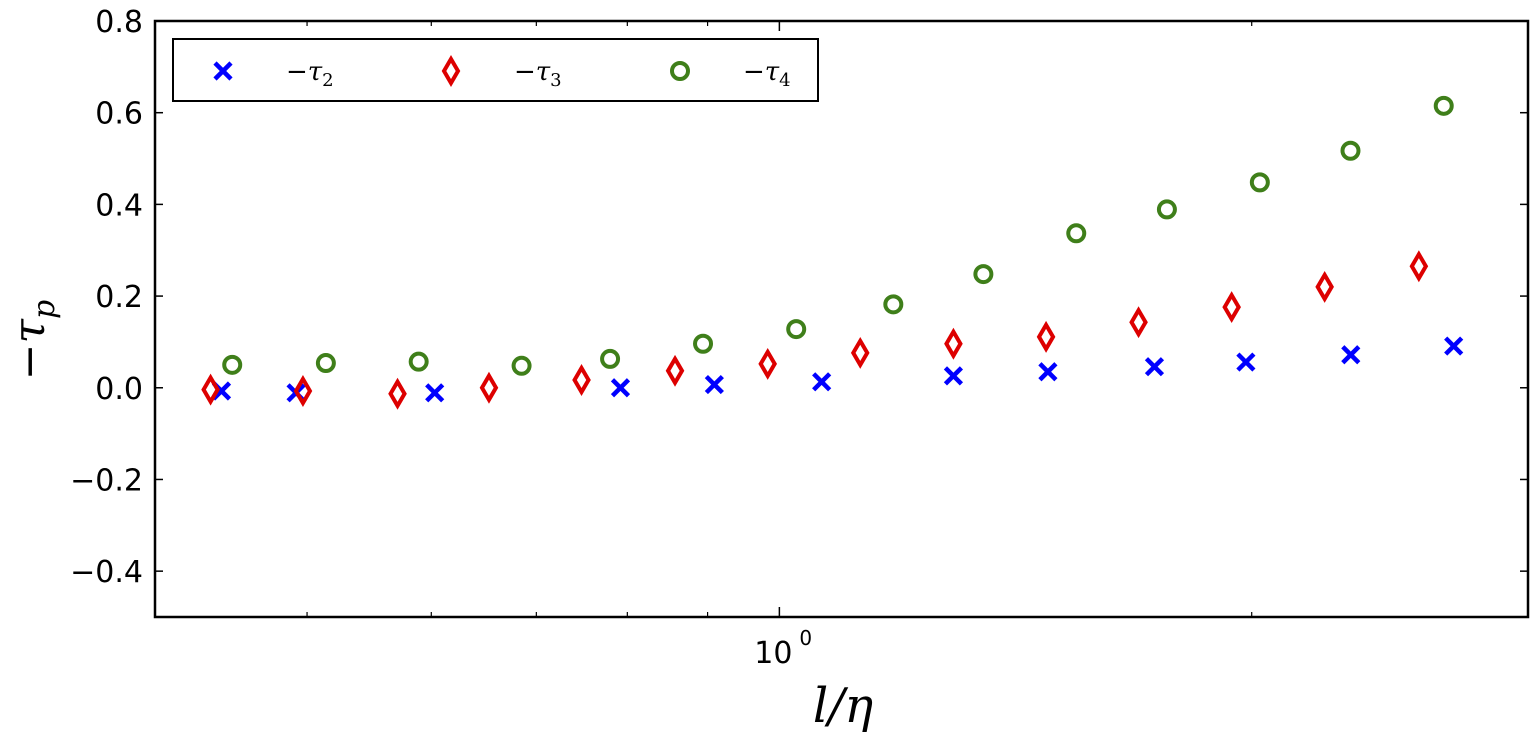 Image resolution: width=1535 pixels, height=735 pixels. What do you see at coordinates (223, 71) in the screenshot?
I see `x-marker-icon` at bounding box center [223, 71].